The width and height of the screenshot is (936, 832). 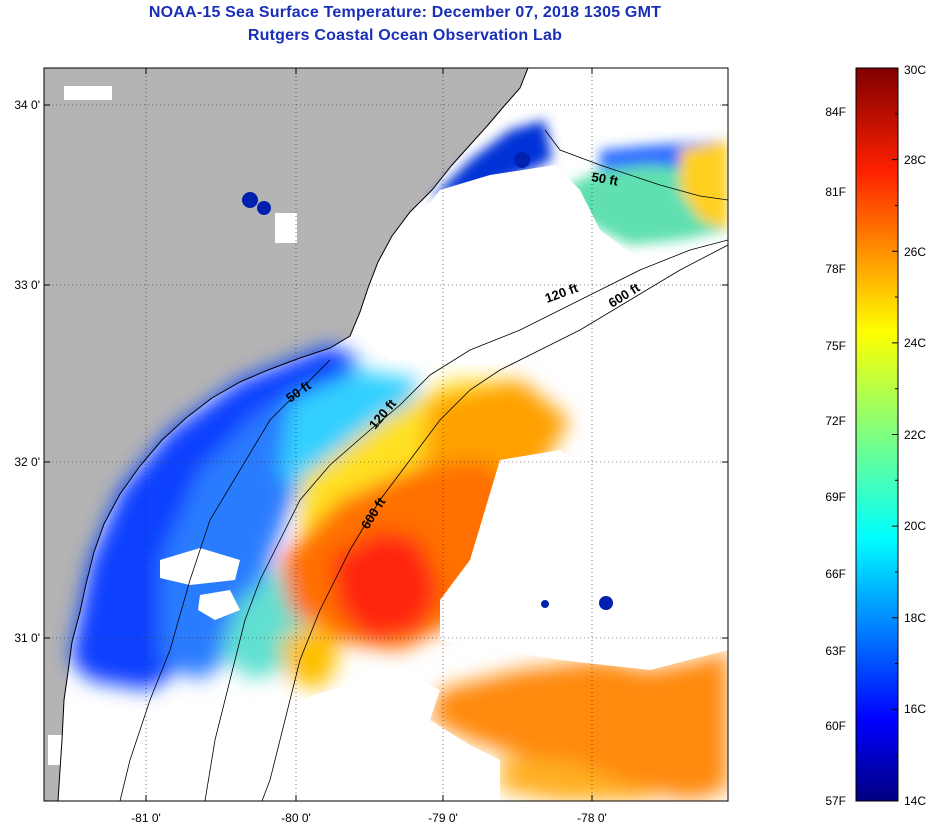 What do you see at coordinates (835, 346) in the screenshot?
I see `colorbar-f-75: 75F` at bounding box center [835, 346].